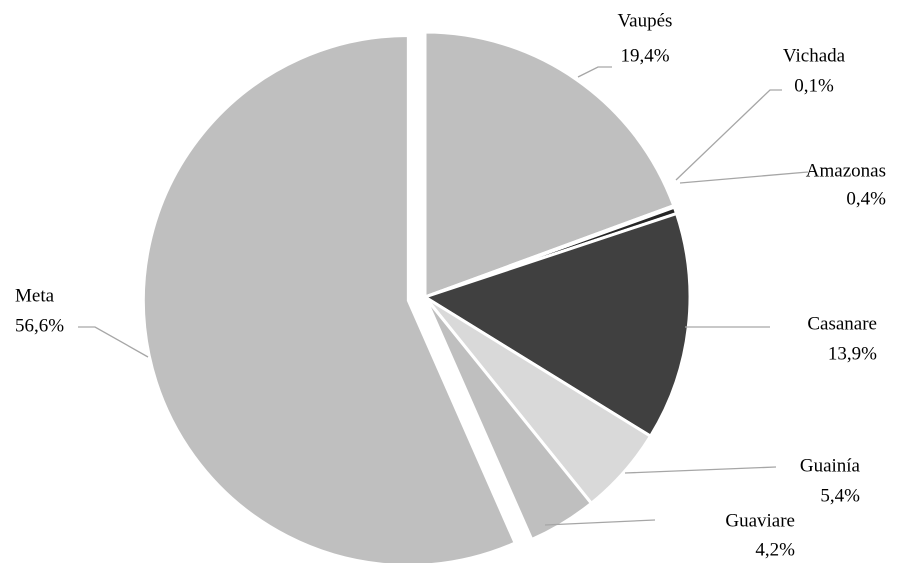 The image size is (916, 563). Describe the element at coordinates (840, 495) in the screenshot. I see `slice-label-value: 5,4%` at that location.